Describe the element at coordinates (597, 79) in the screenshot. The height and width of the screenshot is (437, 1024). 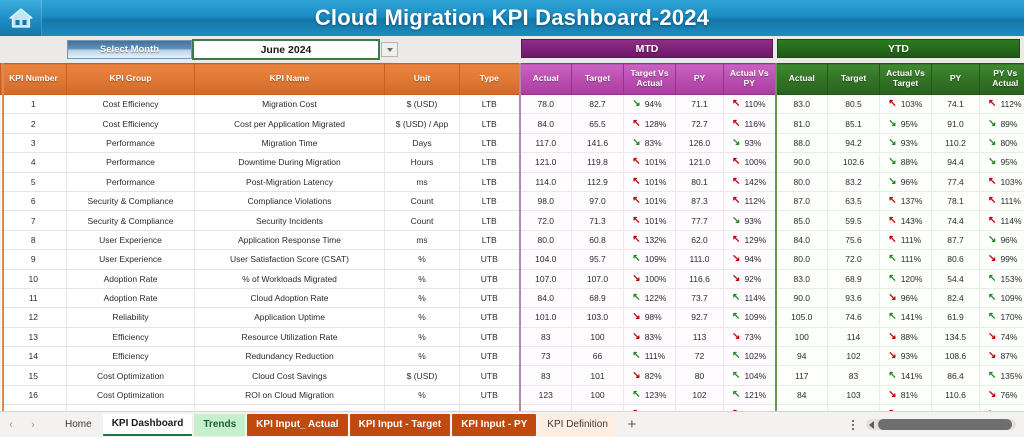
I see `col-mtd-target: Target` at that location.